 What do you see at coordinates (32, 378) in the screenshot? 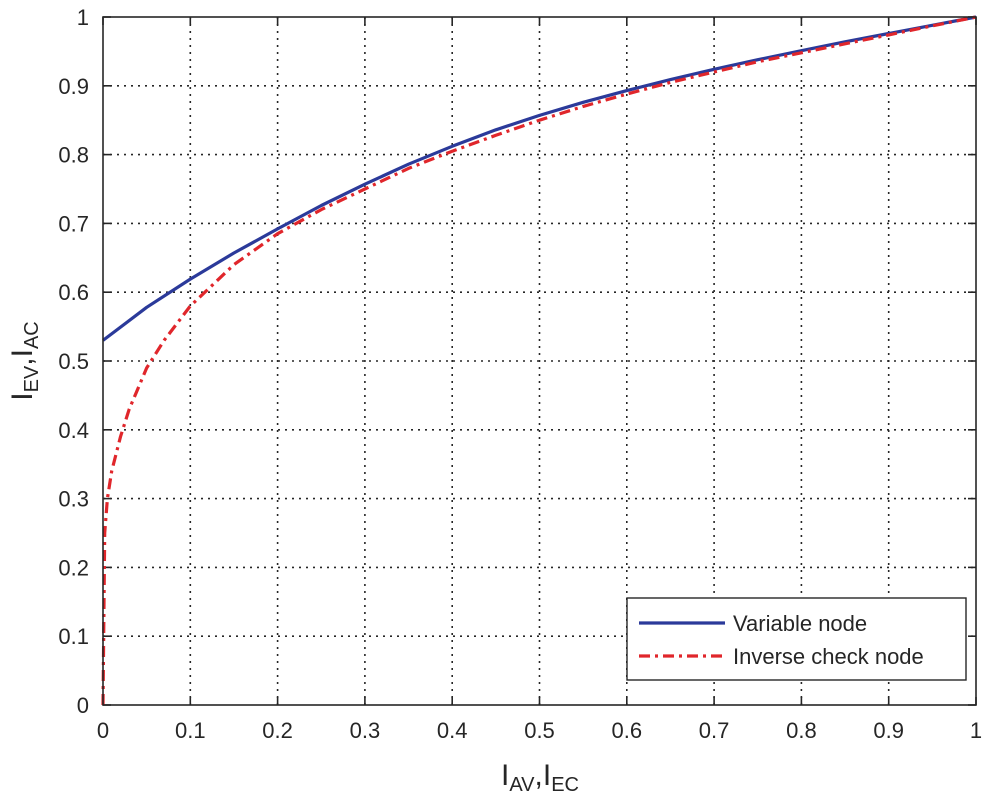
I see `axis-label-subscript: EV` at bounding box center [32, 378].